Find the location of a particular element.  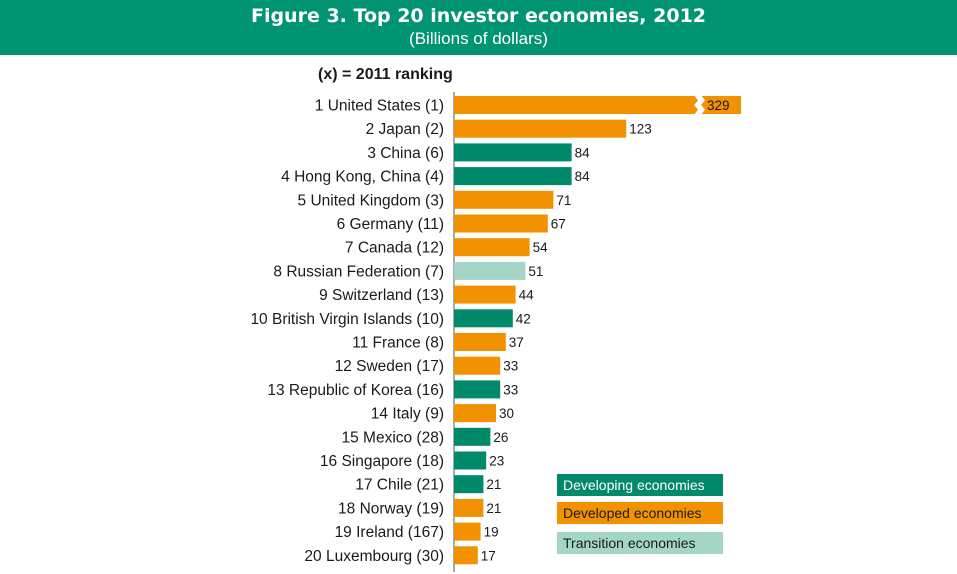

category-label: 6 Germany (11) is located at coordinates (390, 224).